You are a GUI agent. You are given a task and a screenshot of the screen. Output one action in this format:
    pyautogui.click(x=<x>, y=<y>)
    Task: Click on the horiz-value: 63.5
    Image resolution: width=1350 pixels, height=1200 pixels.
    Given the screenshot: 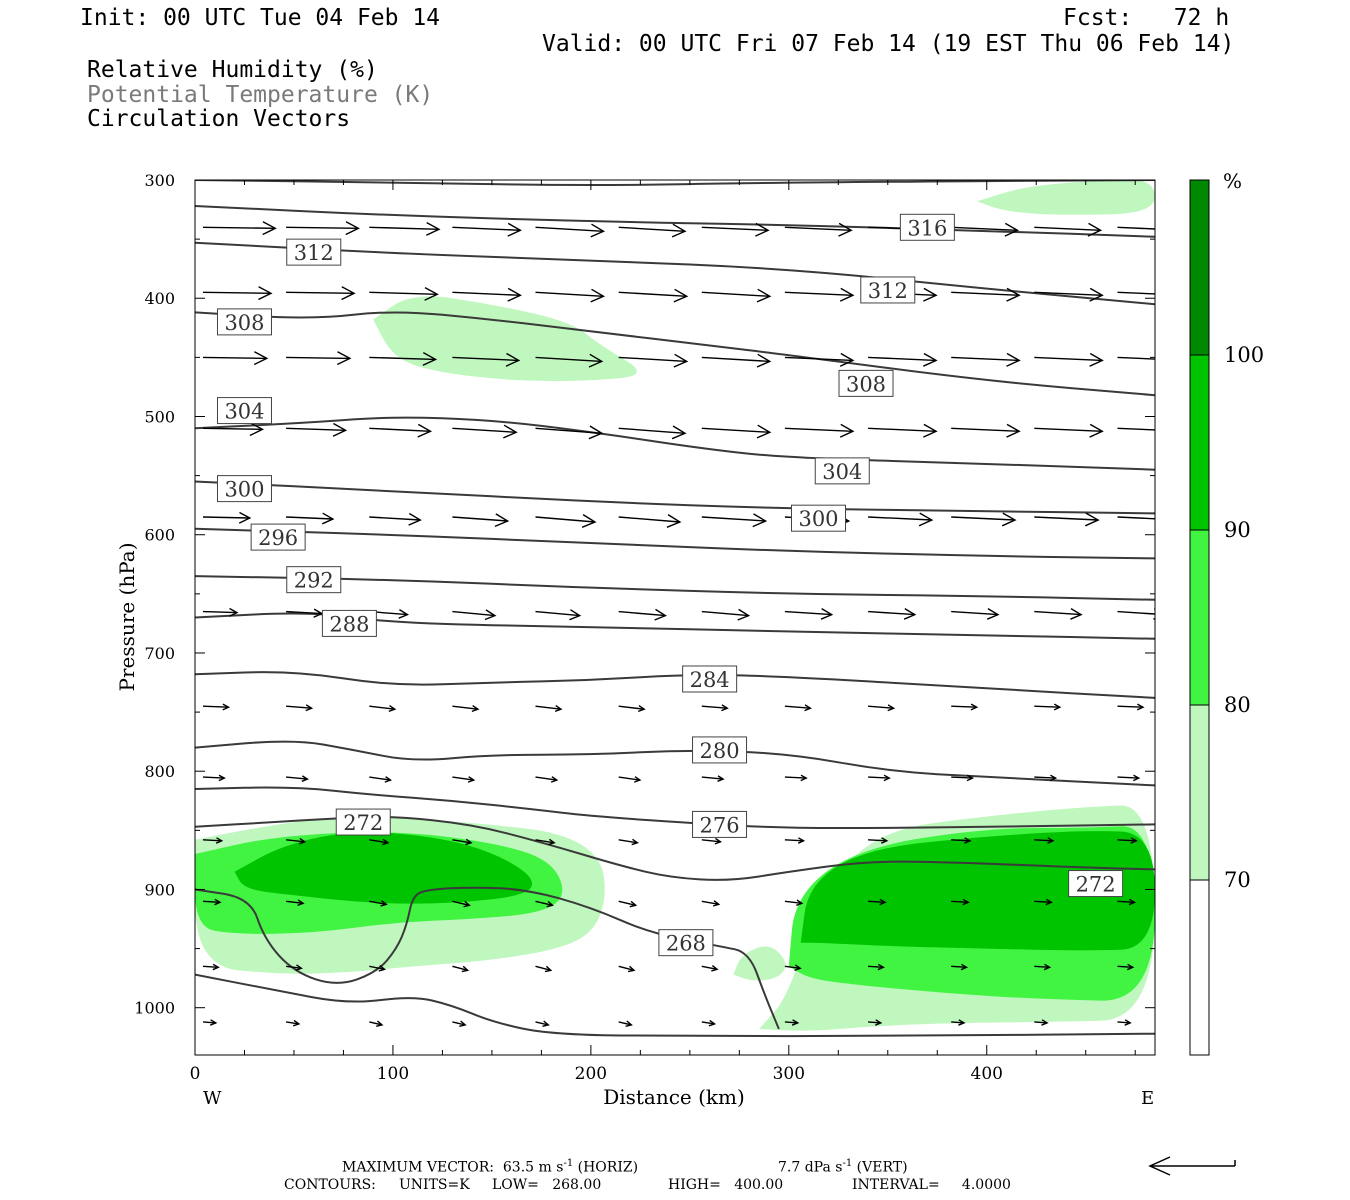 What is the action you would take?
    pyautogui.click(x=518, y=1167)
    